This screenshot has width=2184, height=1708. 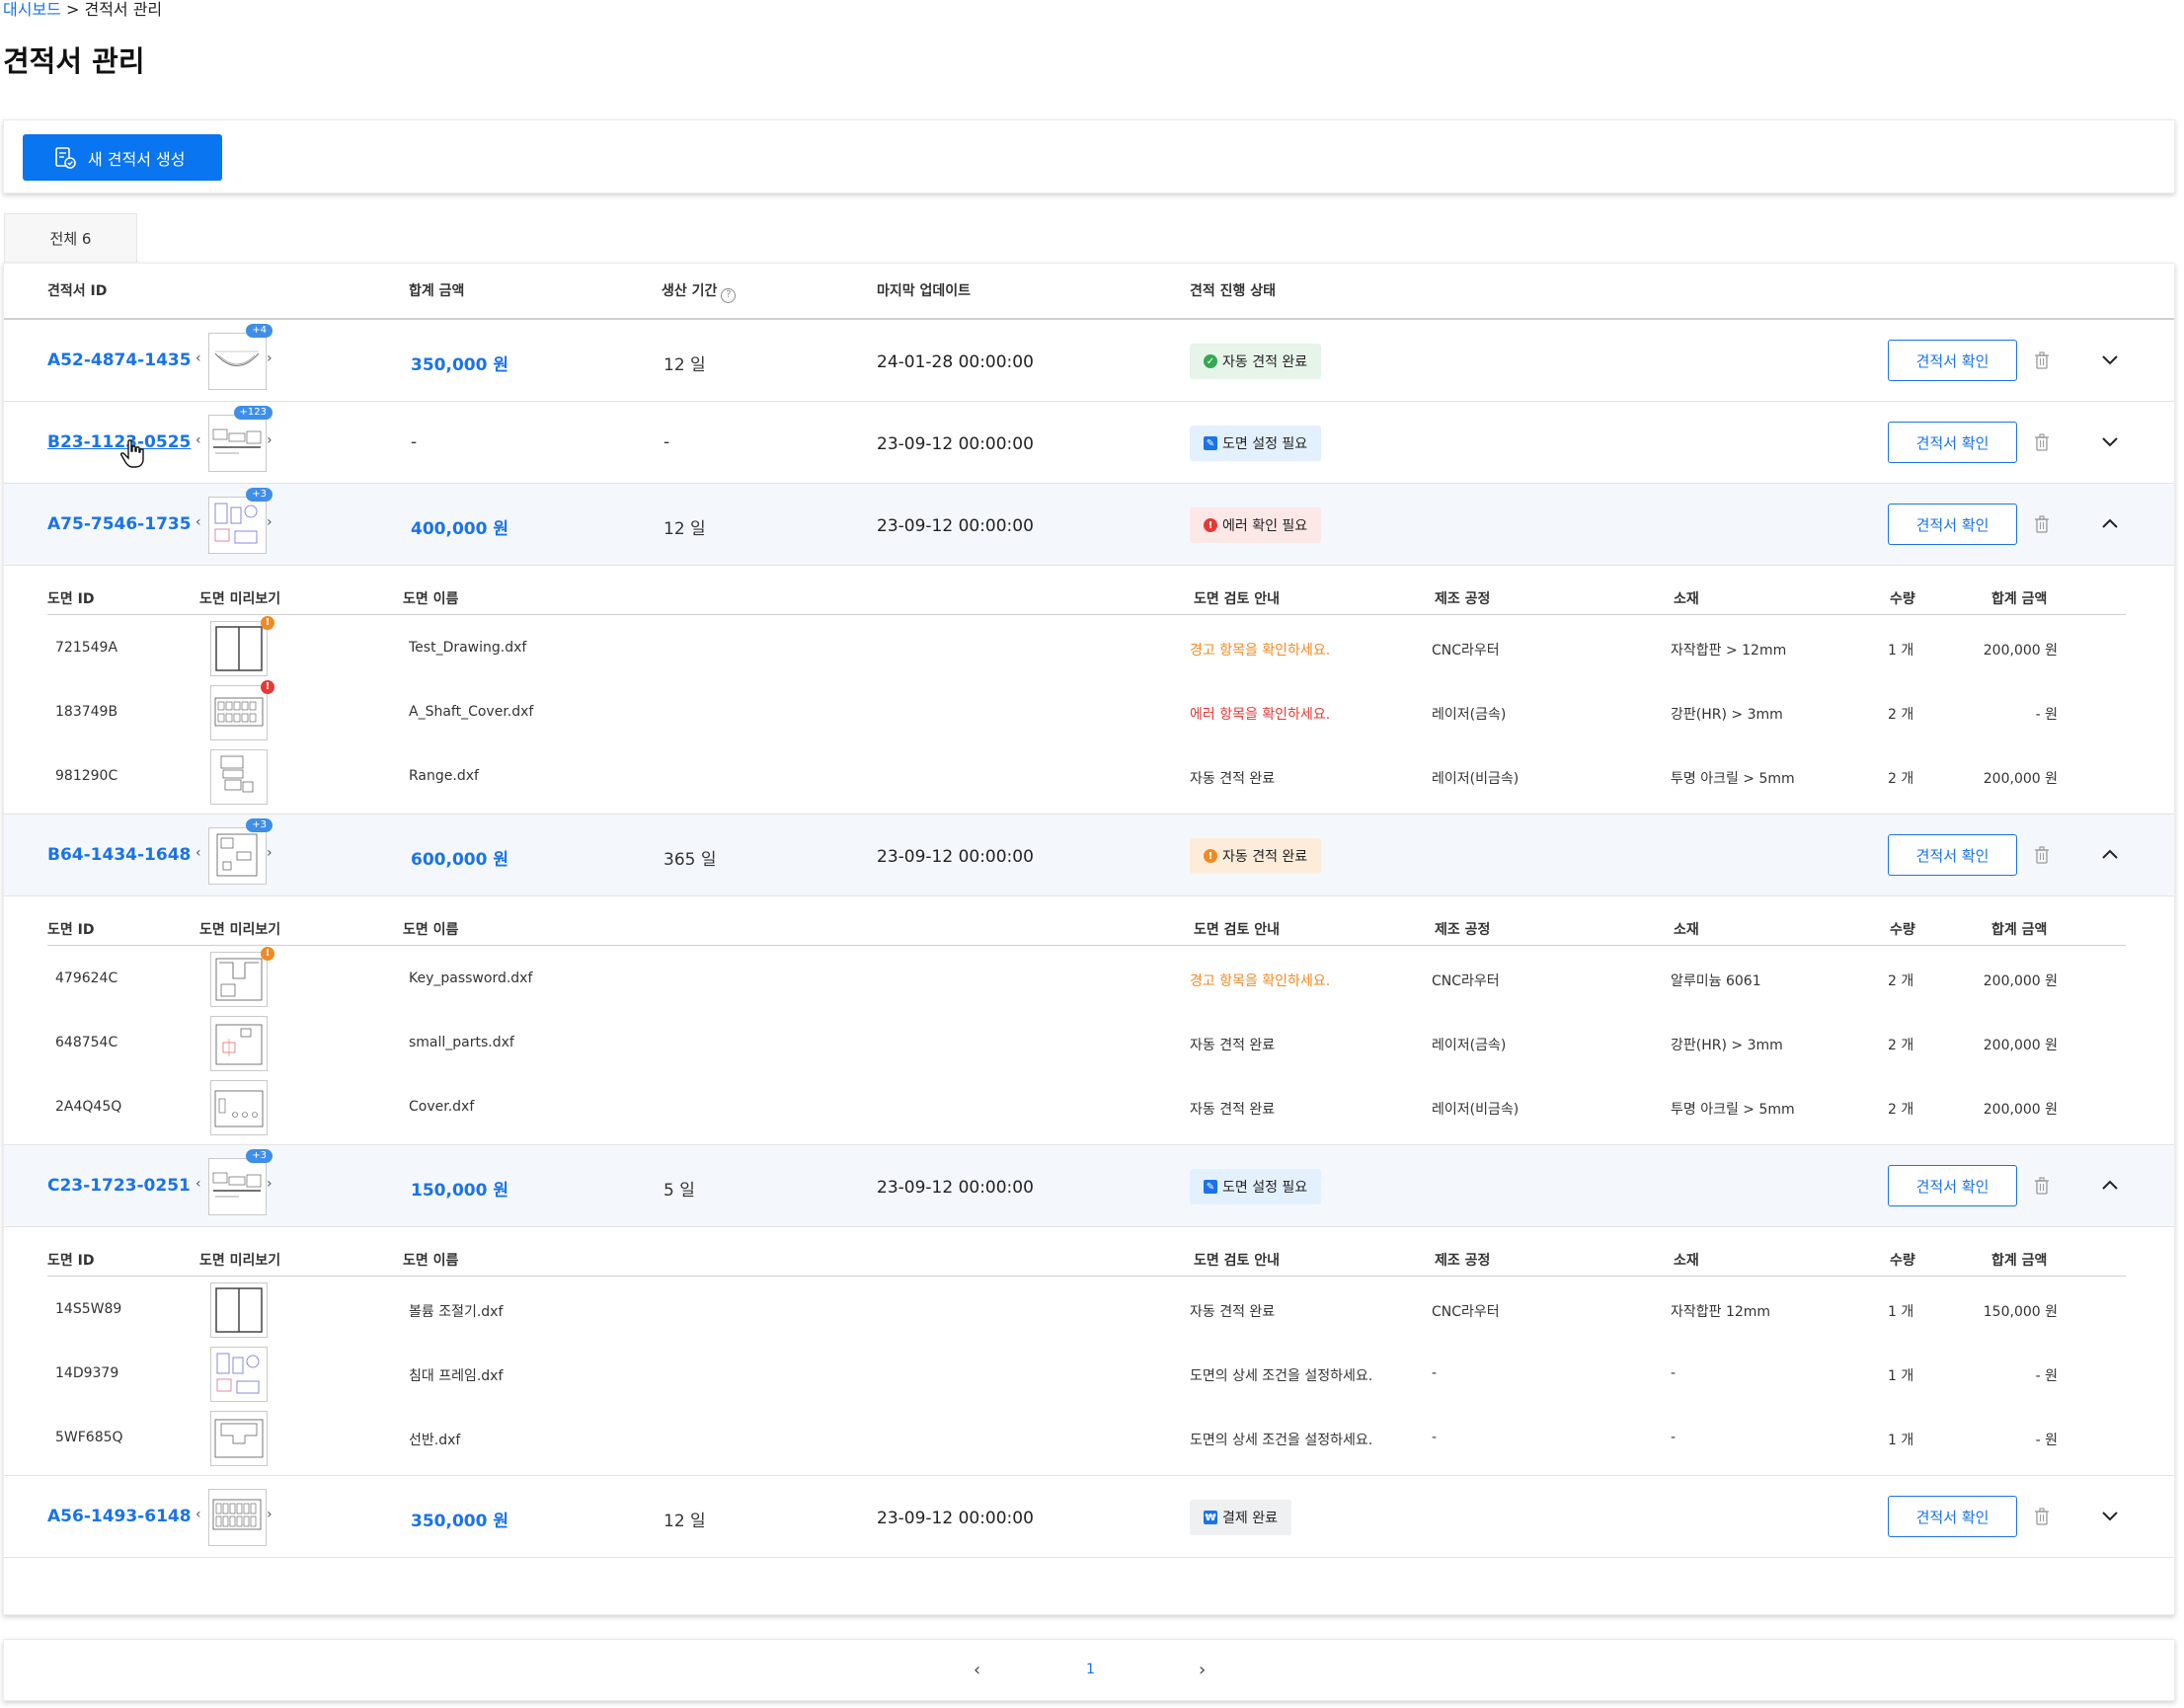 I want to click on quote-id-link: A56-1493-6148, so click(x=119, y=1516).